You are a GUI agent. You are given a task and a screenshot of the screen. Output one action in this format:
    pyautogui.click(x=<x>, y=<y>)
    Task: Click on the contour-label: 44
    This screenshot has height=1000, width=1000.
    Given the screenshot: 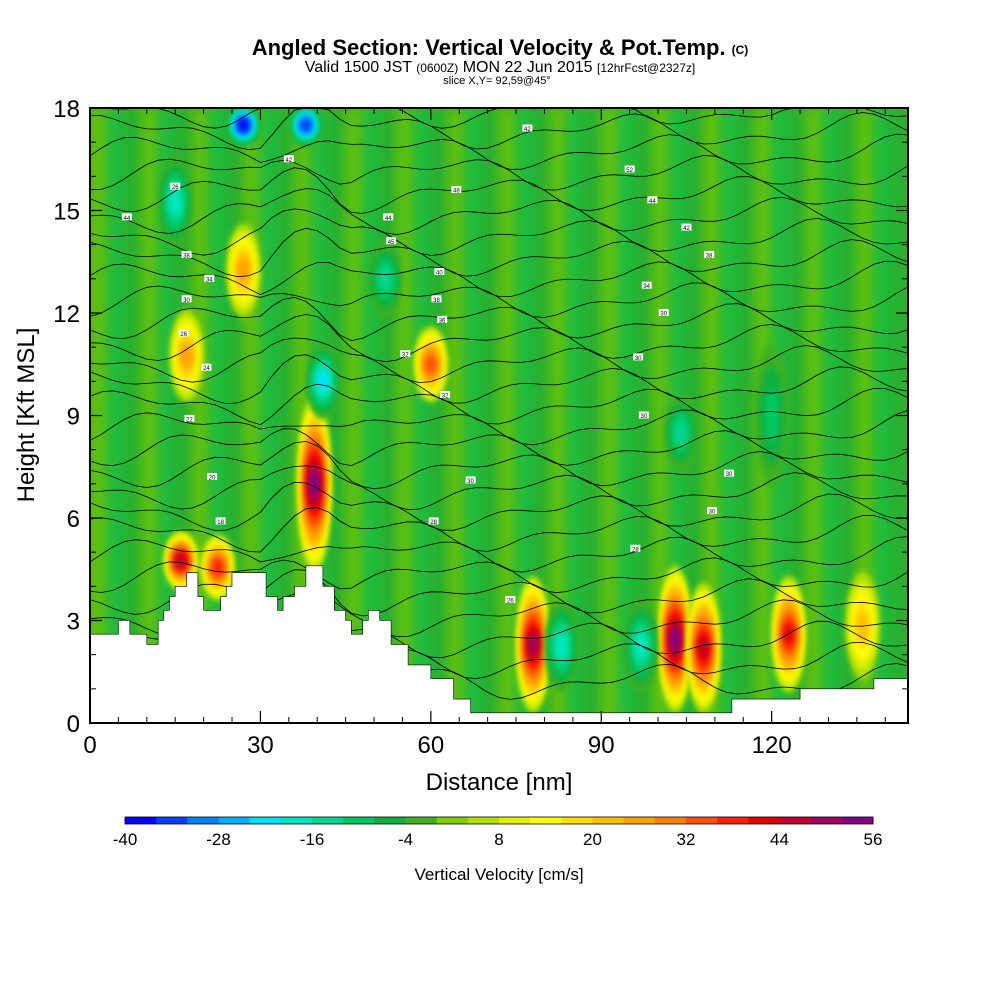 What is the action you would take?
    pyautogui.click(x=126, y=217)
    